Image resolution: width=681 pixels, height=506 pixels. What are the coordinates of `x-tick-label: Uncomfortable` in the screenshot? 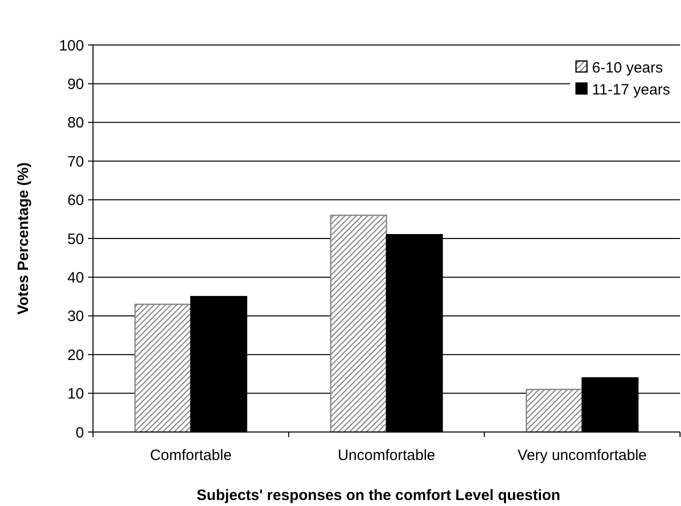 It's located at (387, 455).